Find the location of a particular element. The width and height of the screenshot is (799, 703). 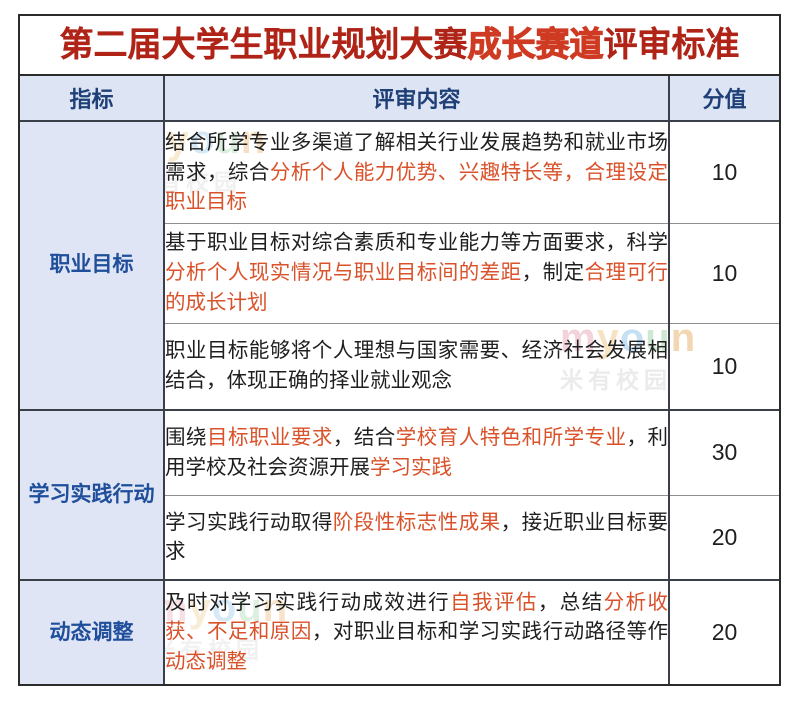

table-row: 职业目标能够将个人理想与国家需要、经济社会发展相结合，体现正确的择业就业观念 10 is located at coordinates (400, 367).